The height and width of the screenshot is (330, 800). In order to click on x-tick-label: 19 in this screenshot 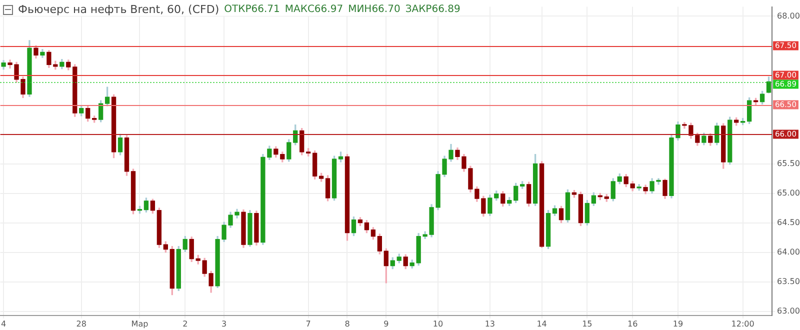, I will do `click(678, 323)`.